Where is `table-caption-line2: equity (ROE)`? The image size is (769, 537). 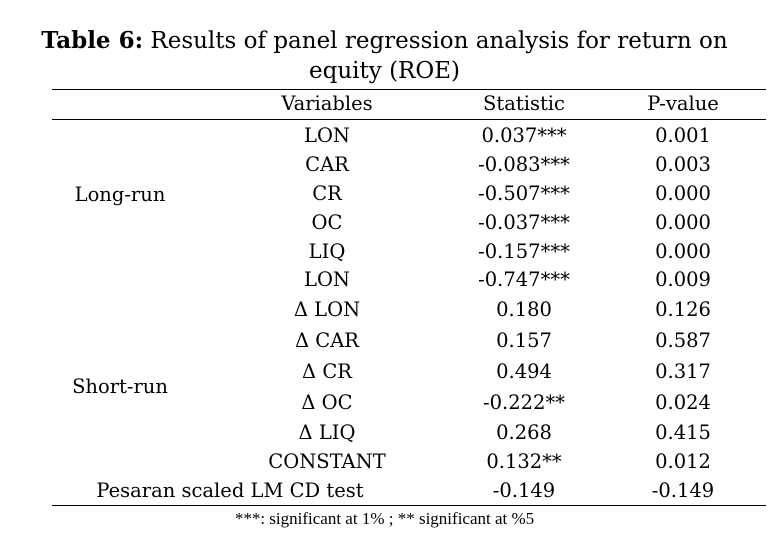
table-caption-line2: equity (ROE) is located at coordinates (384, 71).